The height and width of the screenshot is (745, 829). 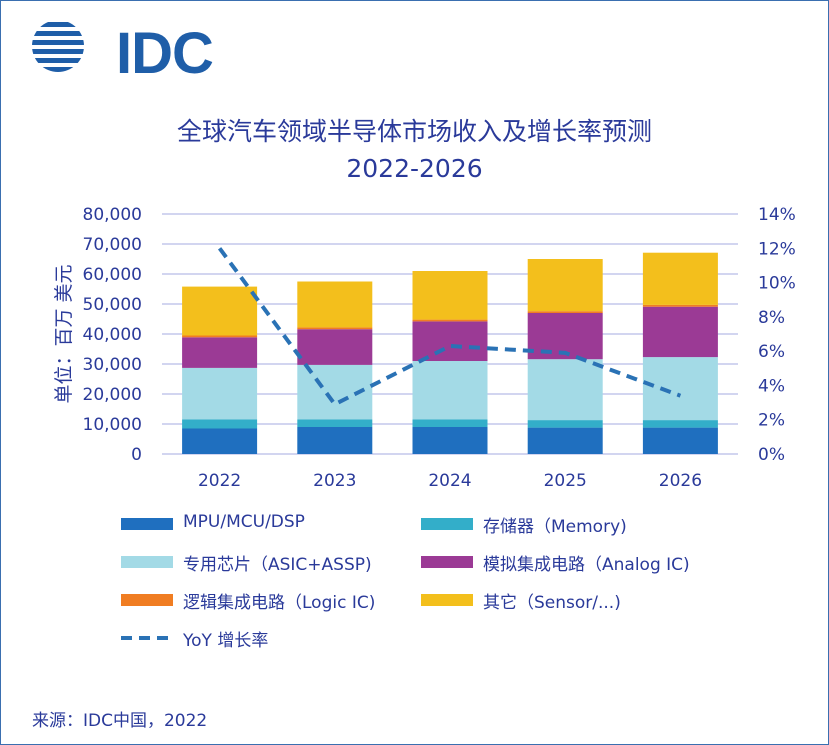 I want to click on y-tick-label: 0, so click(x=136, y=455).